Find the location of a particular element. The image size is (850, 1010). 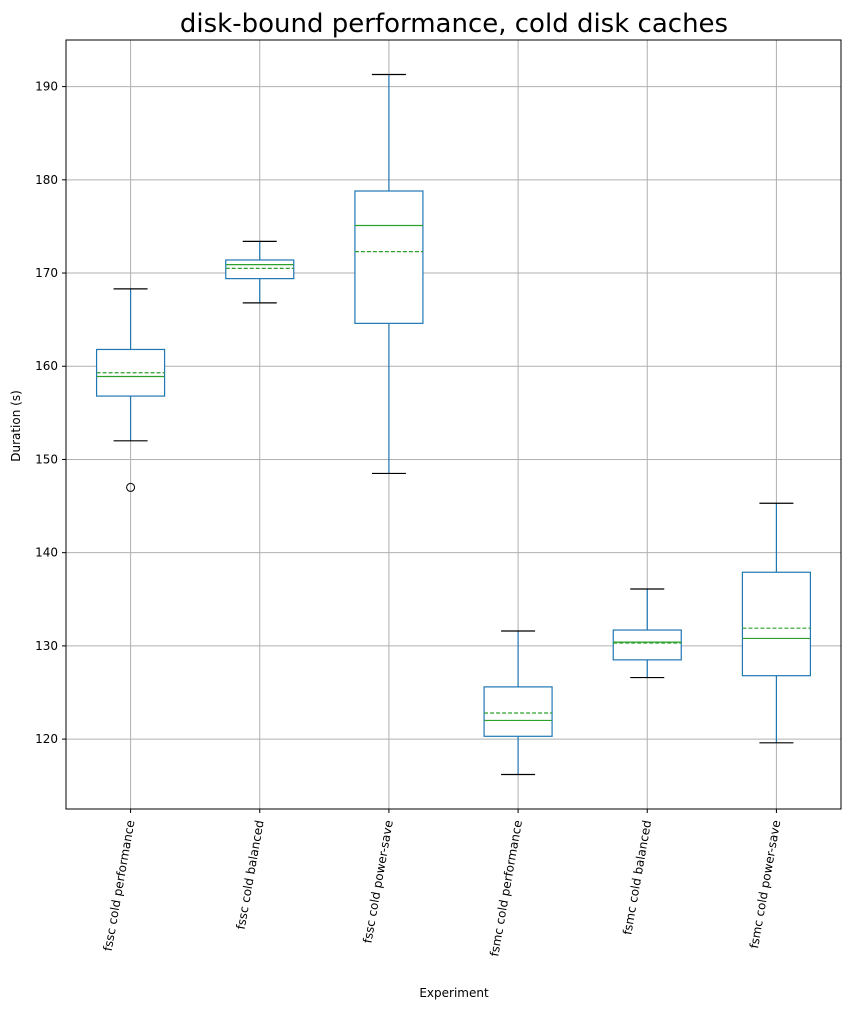

y-axis-label: Duration (s) is located at coordinates (16, 426).